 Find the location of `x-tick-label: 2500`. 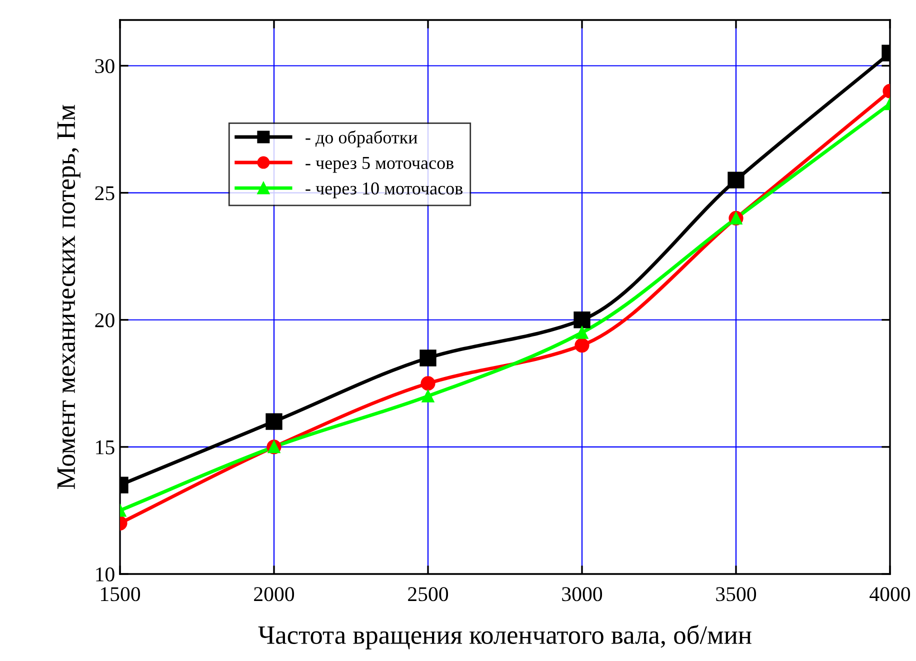

x-tick-label: 2500 is located at coordinates (428, 594).